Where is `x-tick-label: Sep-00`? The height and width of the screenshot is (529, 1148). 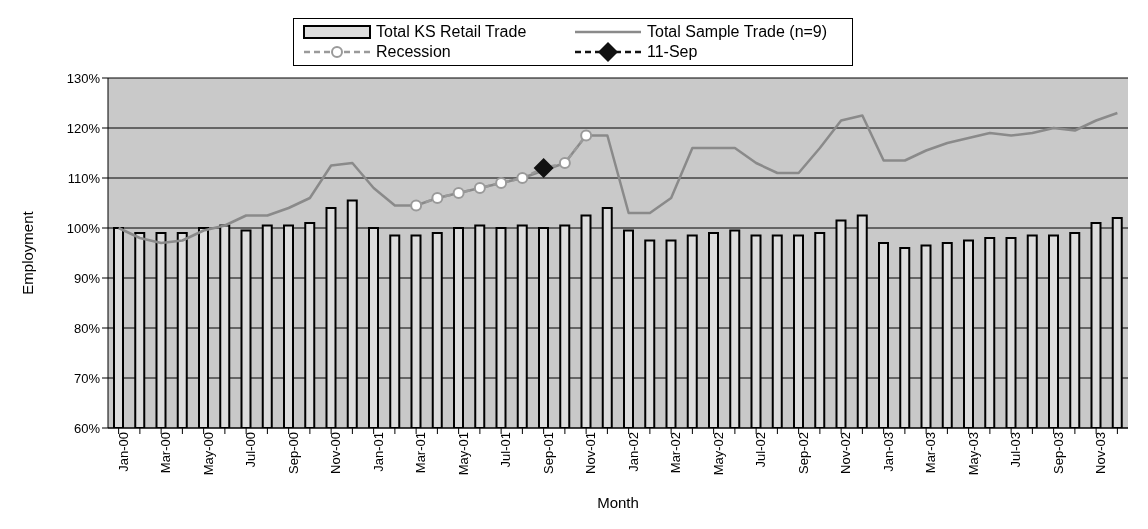
x-tick-label: Sep-00 is located at coordinates (293, 453).